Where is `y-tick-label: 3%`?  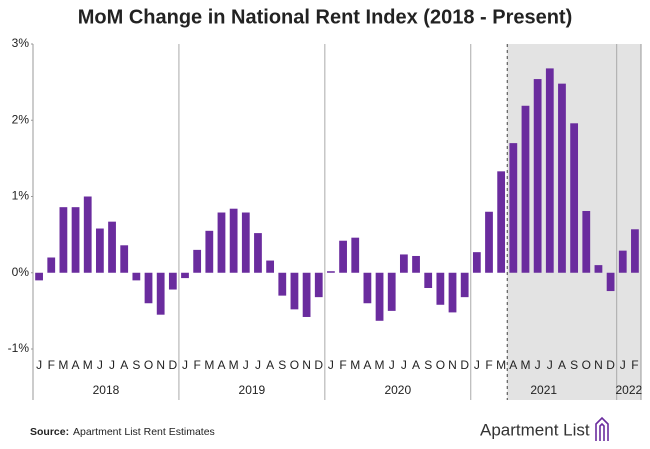 y-tick-label: 3% is located at coordinates (21, 43).